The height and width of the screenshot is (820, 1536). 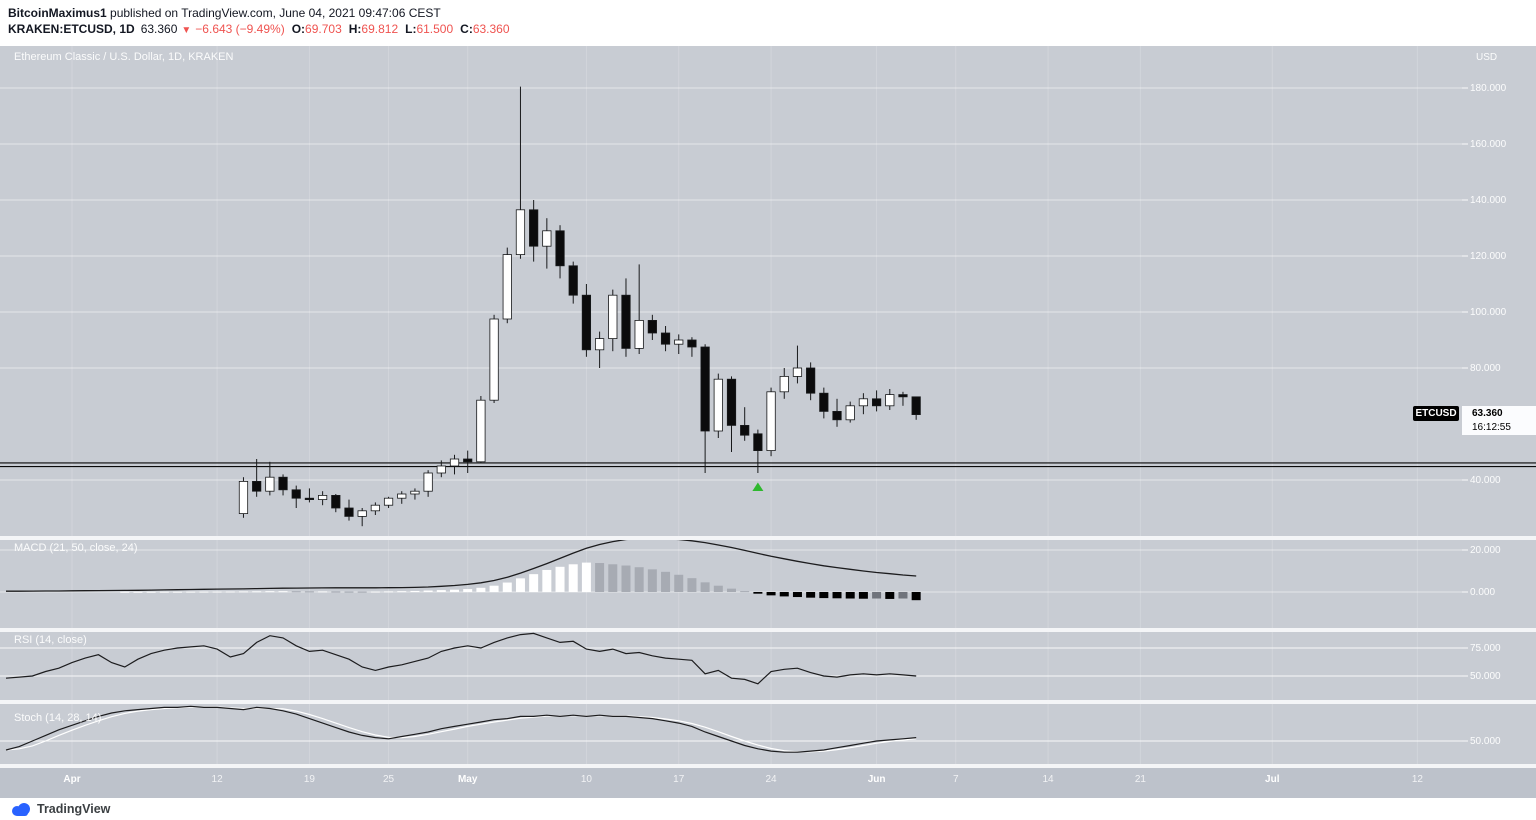 What do you see at coordinates (1436, 413) in the screenshot?
I see `price-tag-symbol: ETCUSD` at bounding box center [1436, 413].